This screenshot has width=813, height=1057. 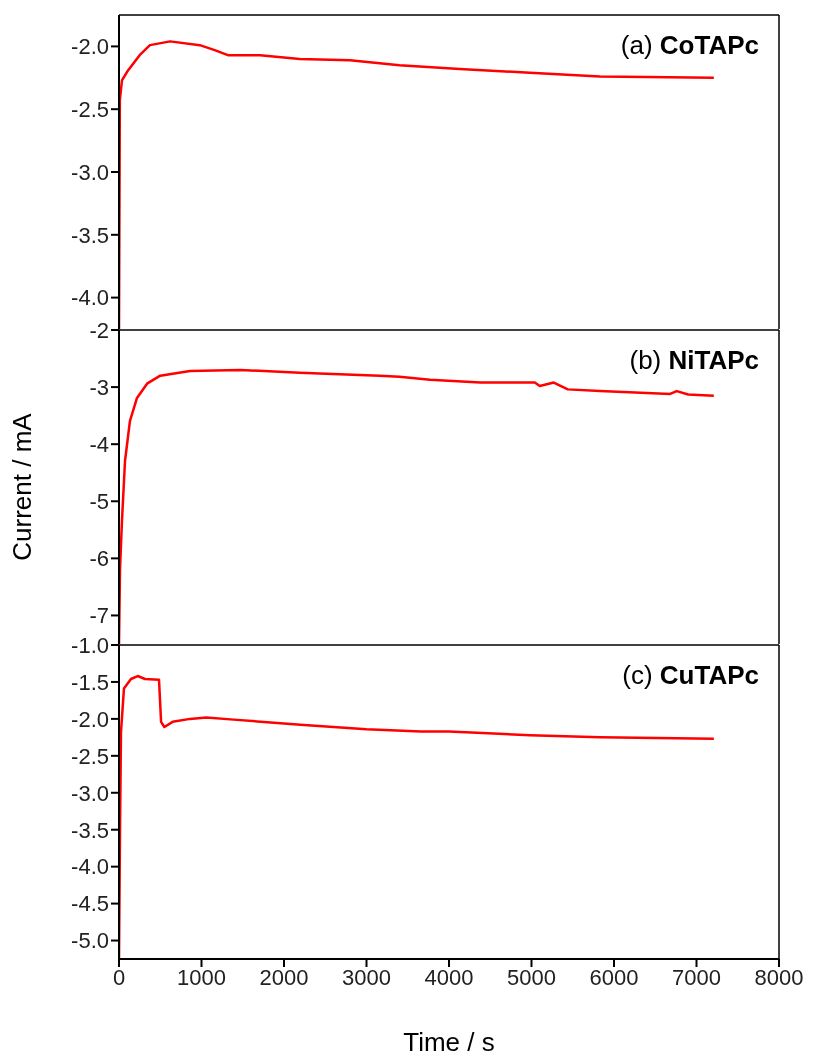 I want to click on y-axis-title: Current / mA, so click(x=22, y=486).